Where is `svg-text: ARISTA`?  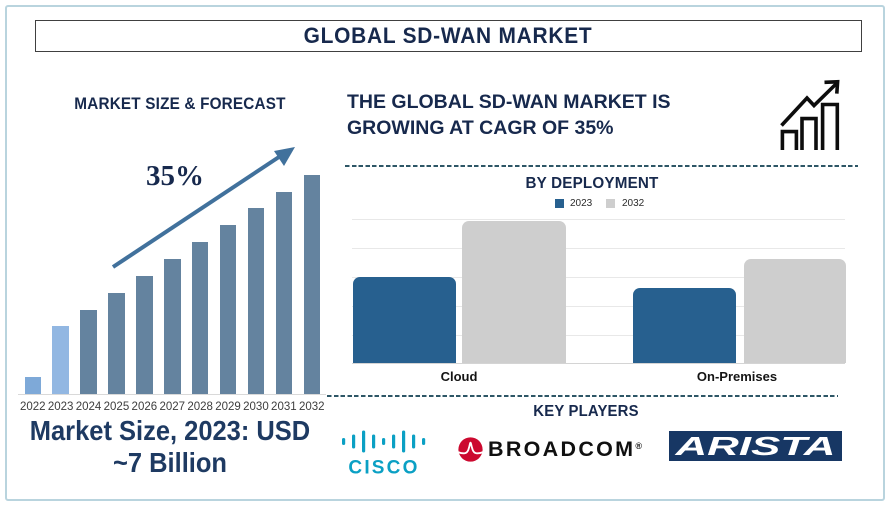 svg-text: ARISTA is located at coordinates (755, 446).